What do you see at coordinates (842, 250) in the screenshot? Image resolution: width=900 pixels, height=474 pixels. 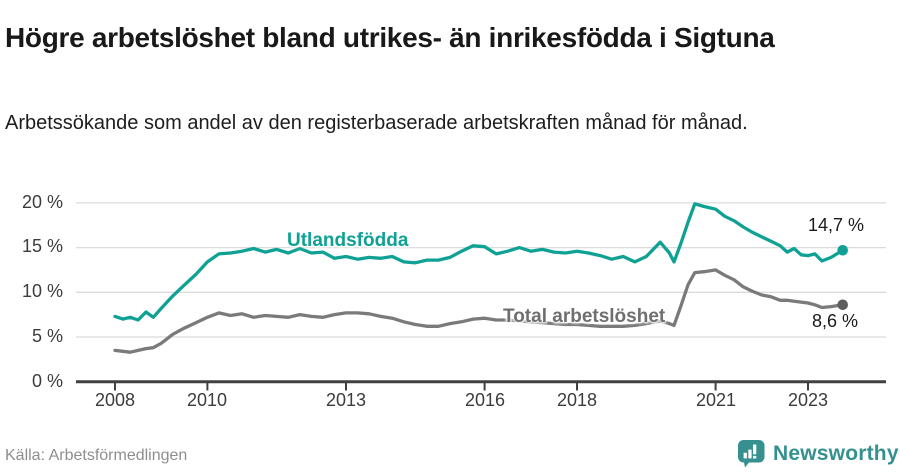 I see `end-dot-utlandsf-dda` at bounding box center [842, 250].